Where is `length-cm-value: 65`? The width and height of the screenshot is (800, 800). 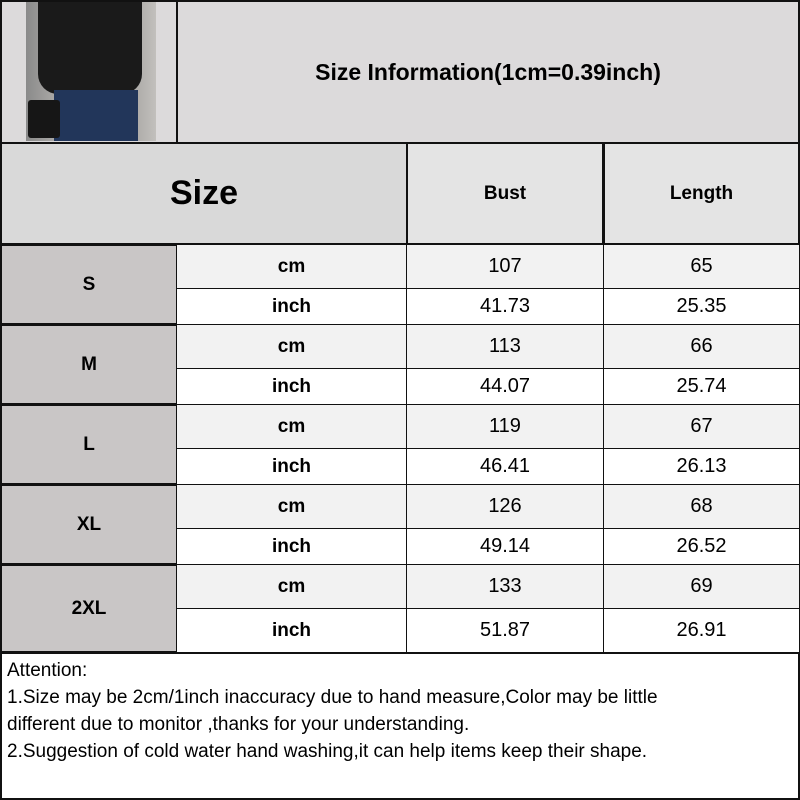
length-cm-value: 65 is located at coordinates (701, 266).